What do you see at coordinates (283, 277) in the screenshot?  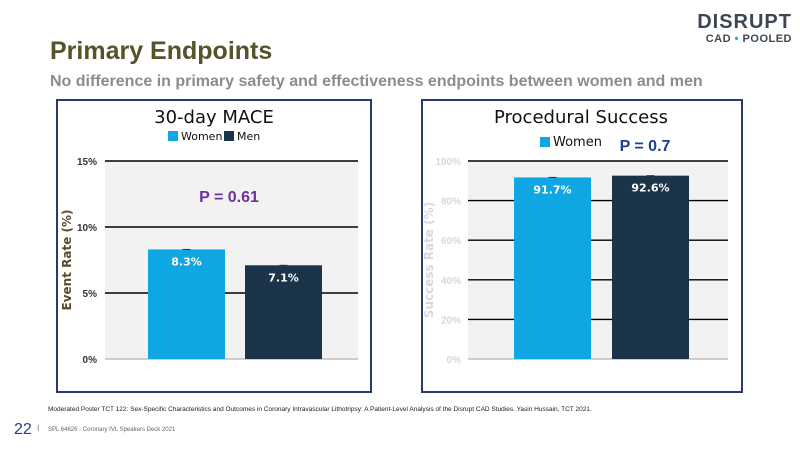 I see `bar-value-label-men: 7.1%` at bounding box center [283, 277].